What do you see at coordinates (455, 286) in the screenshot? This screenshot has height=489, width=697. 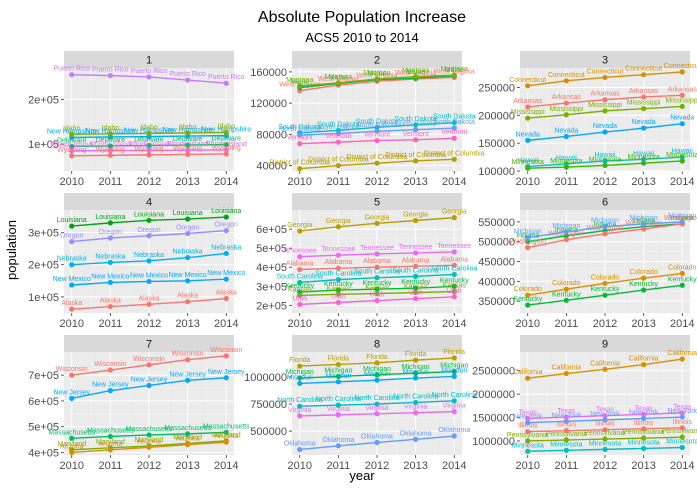 I see `point-label: Kansas` at bounding box center [455, 286].